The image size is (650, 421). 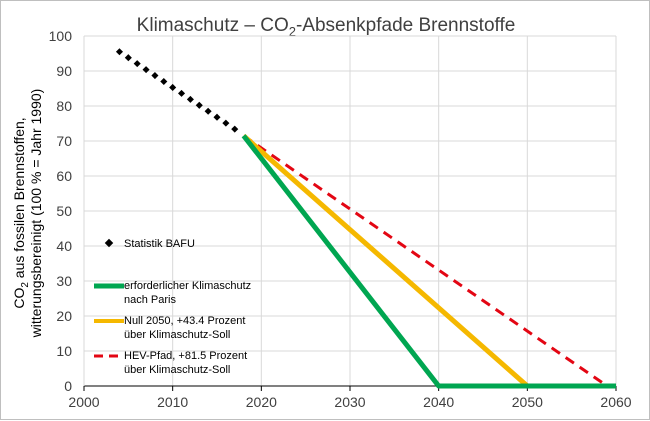 I want to click on y-tick-label: 30, so click(x=64, y=281).